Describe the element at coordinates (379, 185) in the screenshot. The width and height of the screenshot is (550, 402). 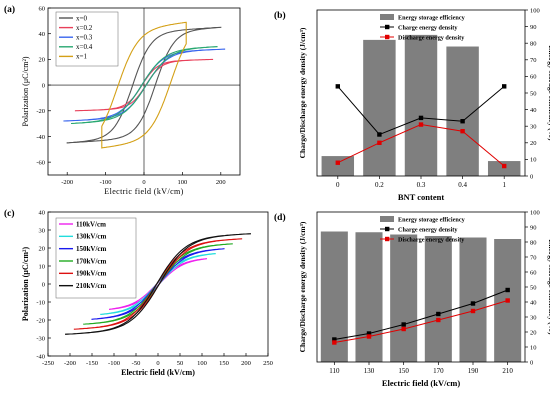
I see `x-tick-label: 0.2` at that location.